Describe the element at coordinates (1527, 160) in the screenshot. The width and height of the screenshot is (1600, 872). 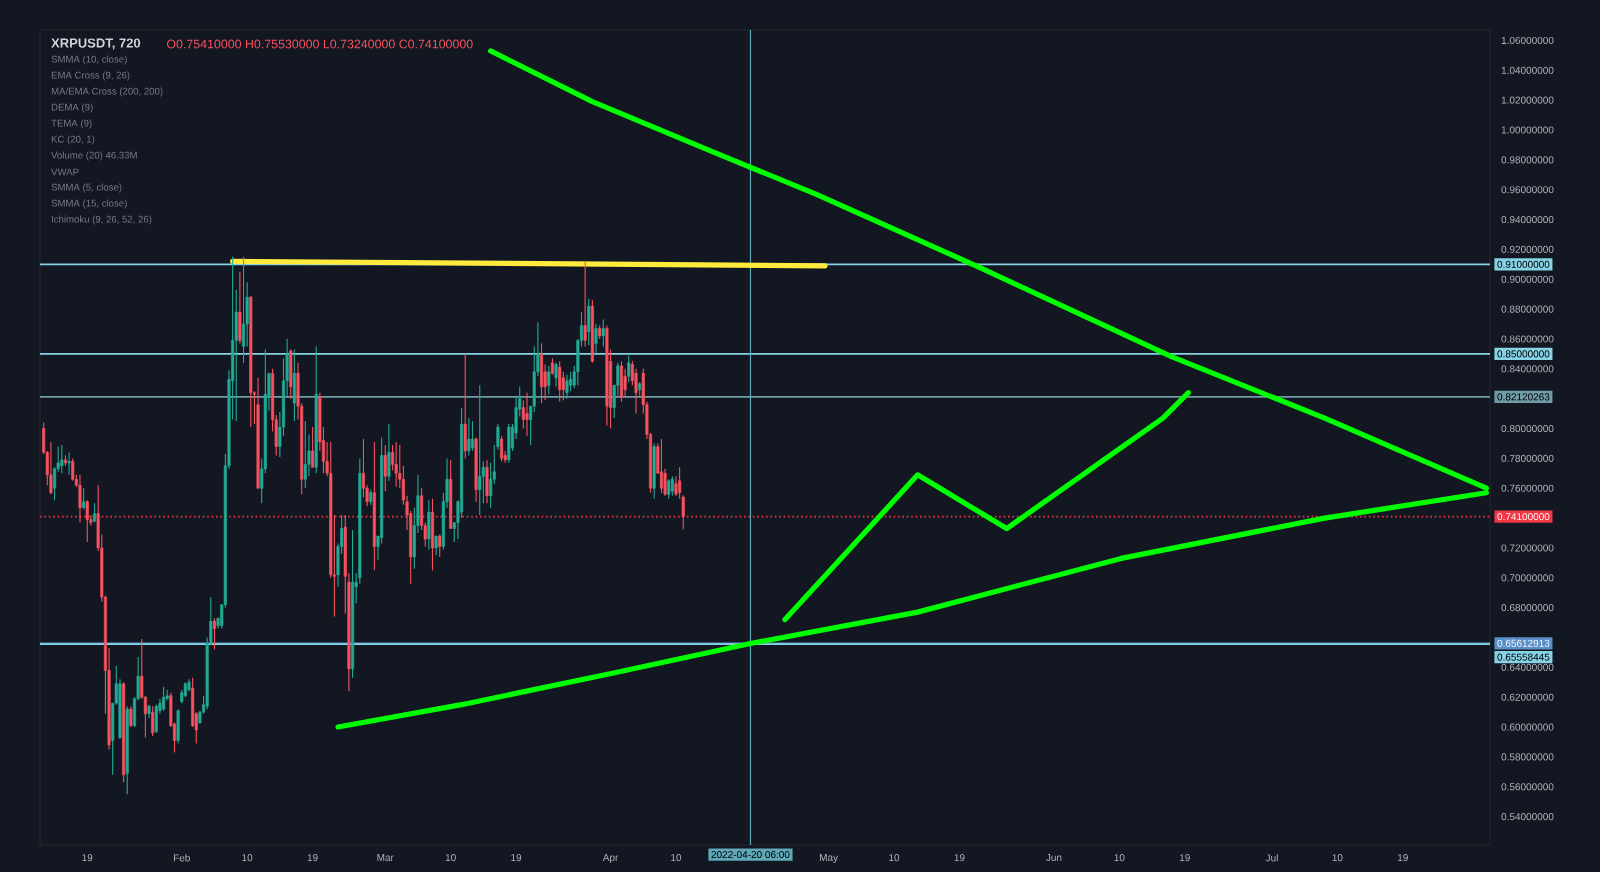
I see `y-tick-label: 0.98000000` at that location.